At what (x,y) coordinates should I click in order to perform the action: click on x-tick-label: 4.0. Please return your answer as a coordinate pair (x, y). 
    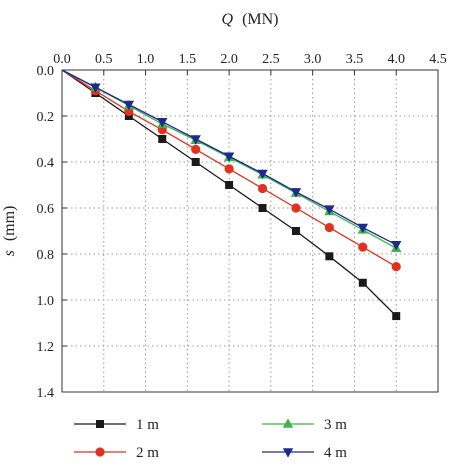
    Looking at the image, I should click on (396, 59).